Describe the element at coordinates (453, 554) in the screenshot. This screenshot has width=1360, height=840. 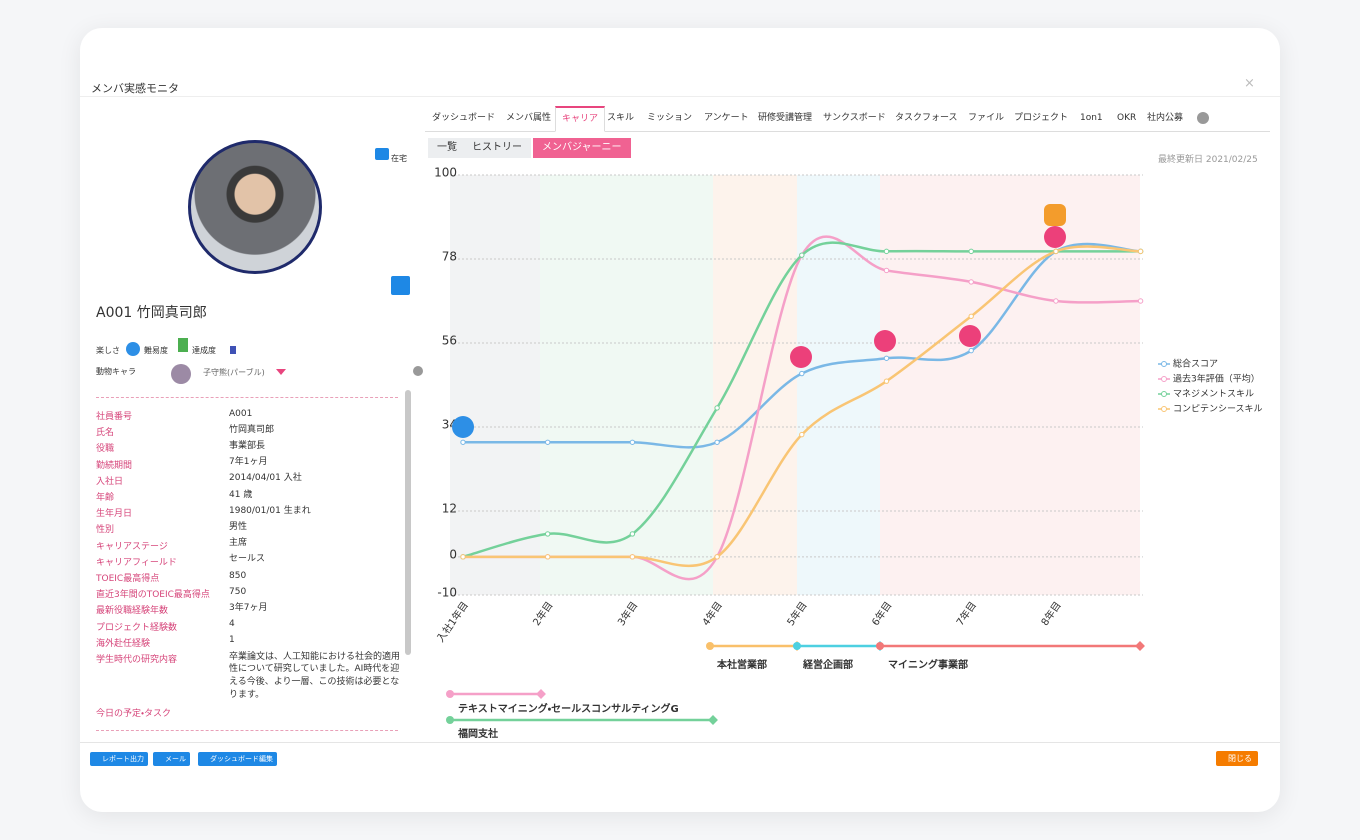
I see `y-tick-label: 0` at that location.